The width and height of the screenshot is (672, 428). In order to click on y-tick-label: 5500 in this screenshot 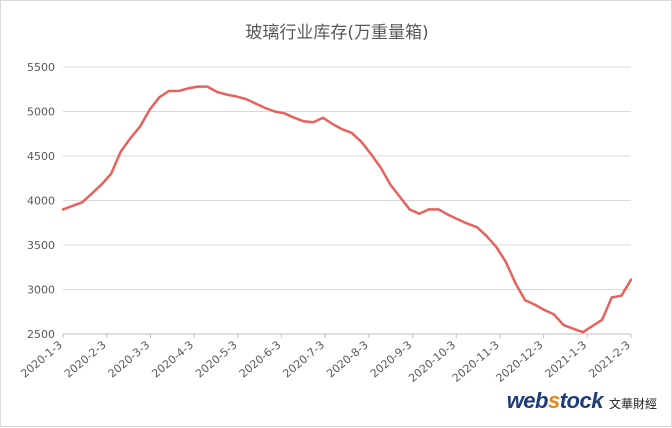, I will do `click(41, 67)`.